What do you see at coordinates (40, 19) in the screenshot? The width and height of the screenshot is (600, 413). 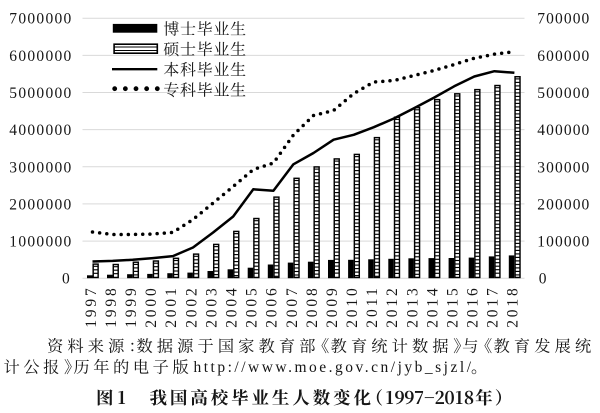 I see `svg-text: 7000000` at bounding box center [40, 19].